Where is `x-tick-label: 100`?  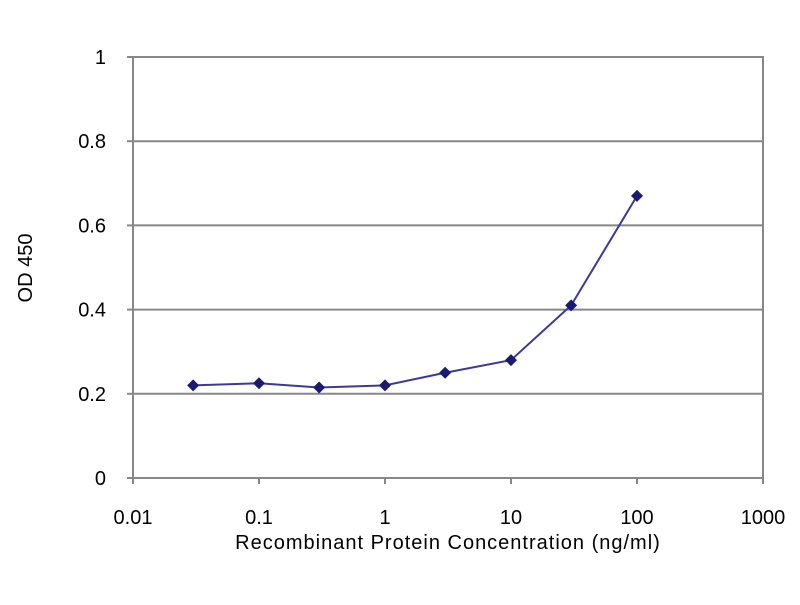
x-tick-label: 100 is located at coordinates (636, 518).